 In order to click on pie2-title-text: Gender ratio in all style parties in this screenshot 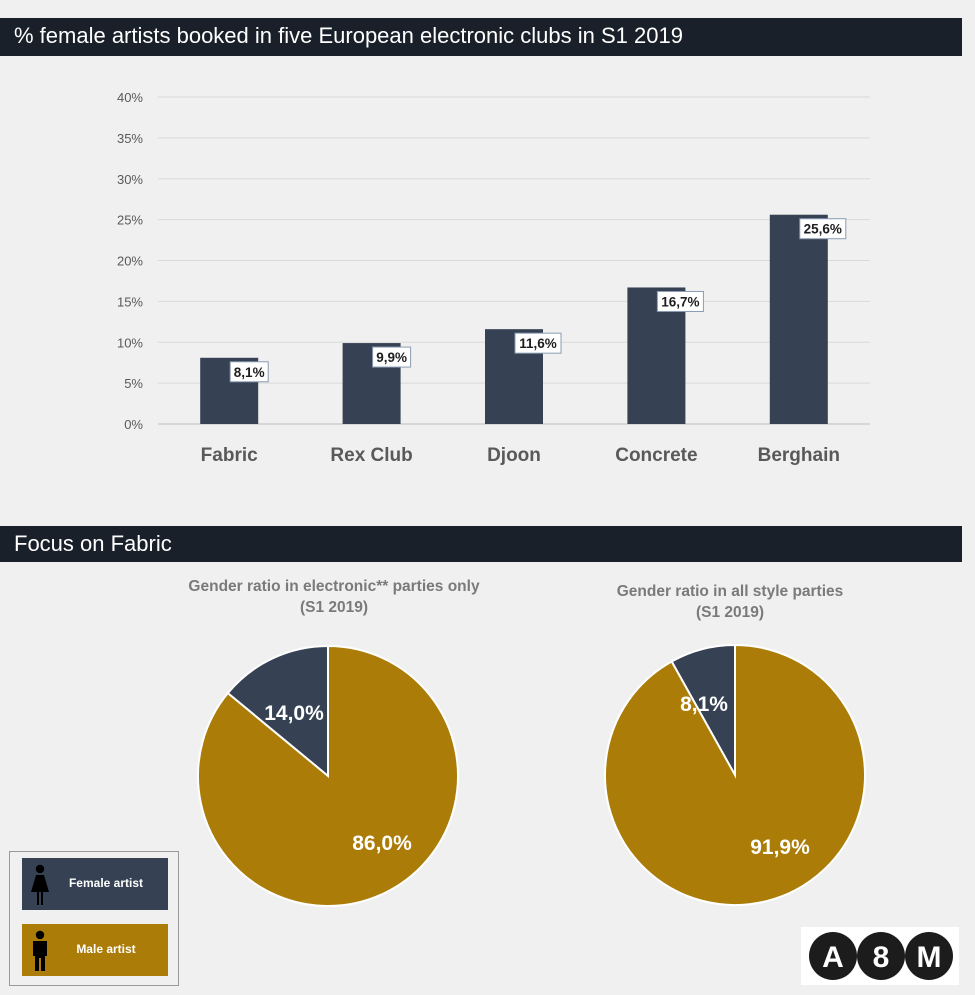, I will do `click(730, 591)`.